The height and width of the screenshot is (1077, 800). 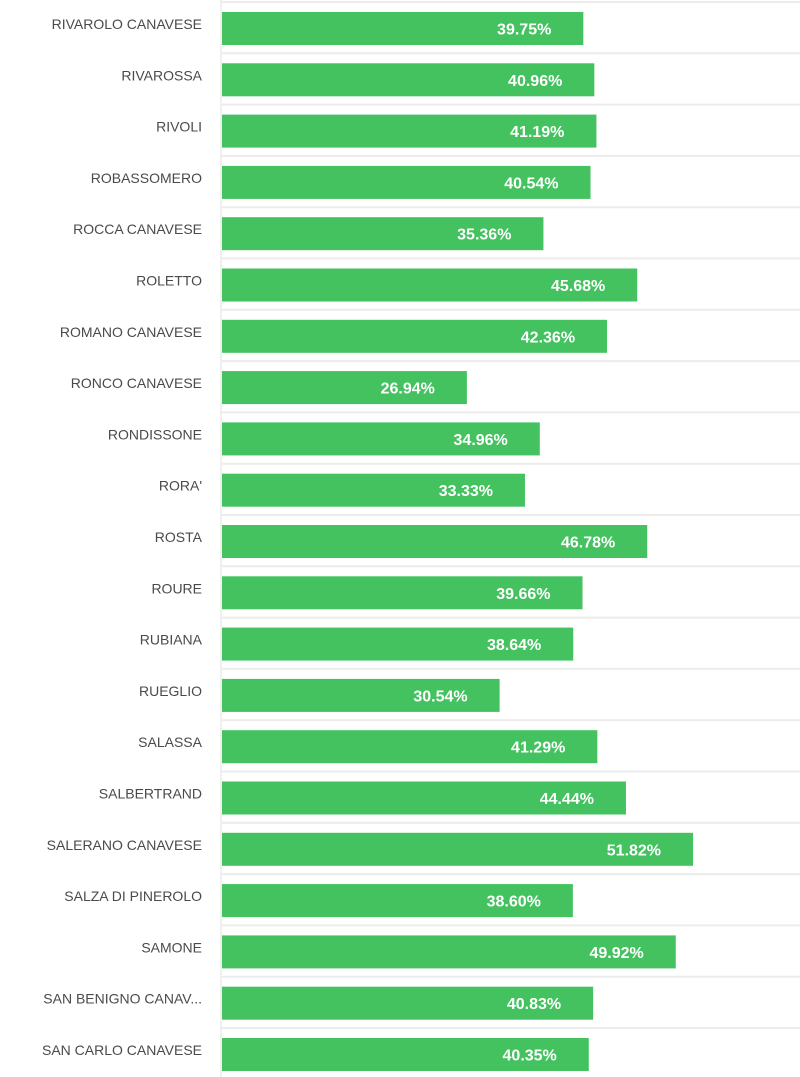 I want to click on data-label: 40.96%, so click(x=535, y=81).